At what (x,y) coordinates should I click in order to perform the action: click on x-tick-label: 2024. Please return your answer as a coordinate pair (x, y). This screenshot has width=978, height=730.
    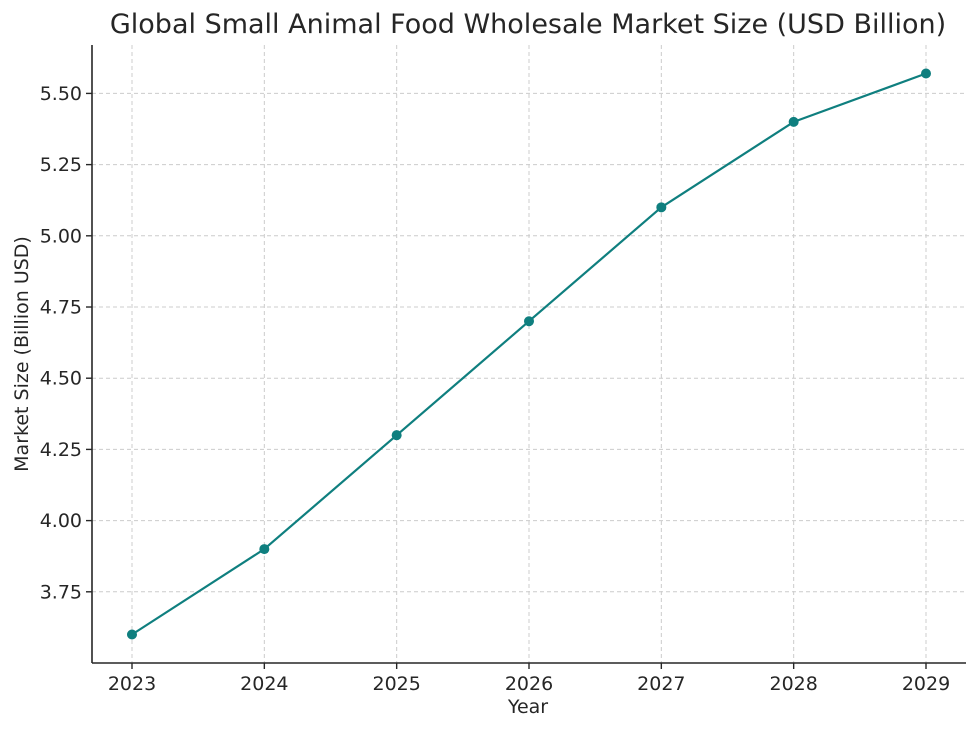
    Looking at the image, I should click on (264, 684).